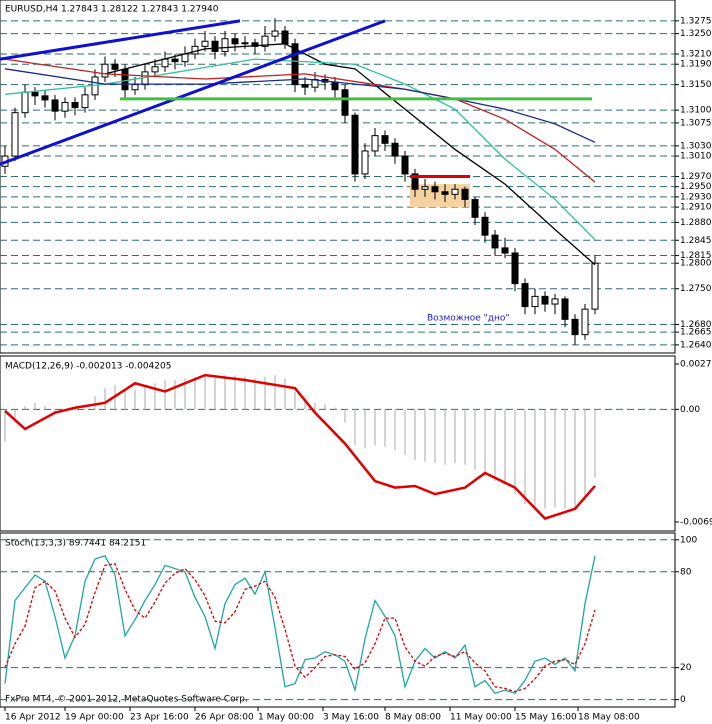 Image resolution: width=712 pixels, height=724 pixels. Describe the element at coordinates (696, 365) in the screenshot. I see `y-tick-label: 0.00278` at that location.